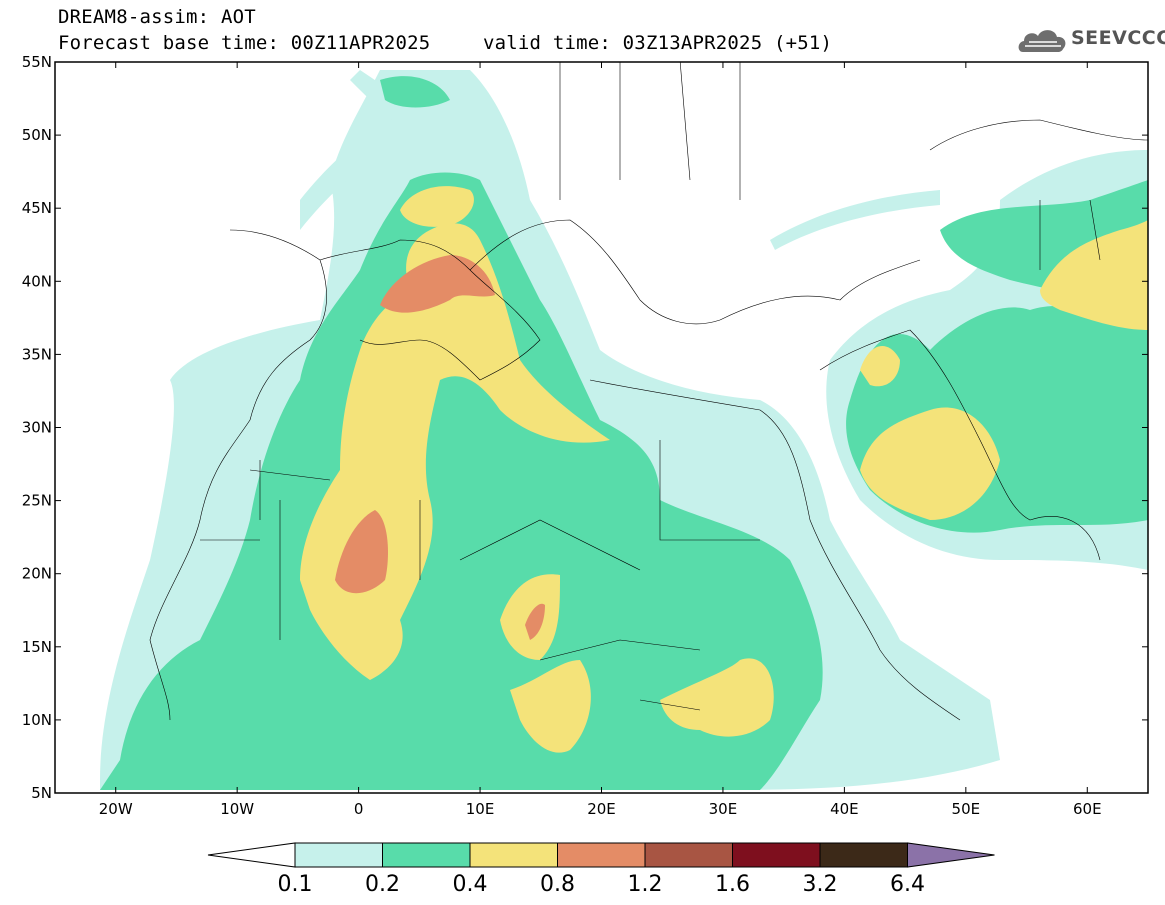 Image resolution: width=1165 pixels, height=905 pixels. What do you see at coordinates (966, 809) in the screenshot?
I see `lon-tick-label: 50E` at bounding box center [966, 809].